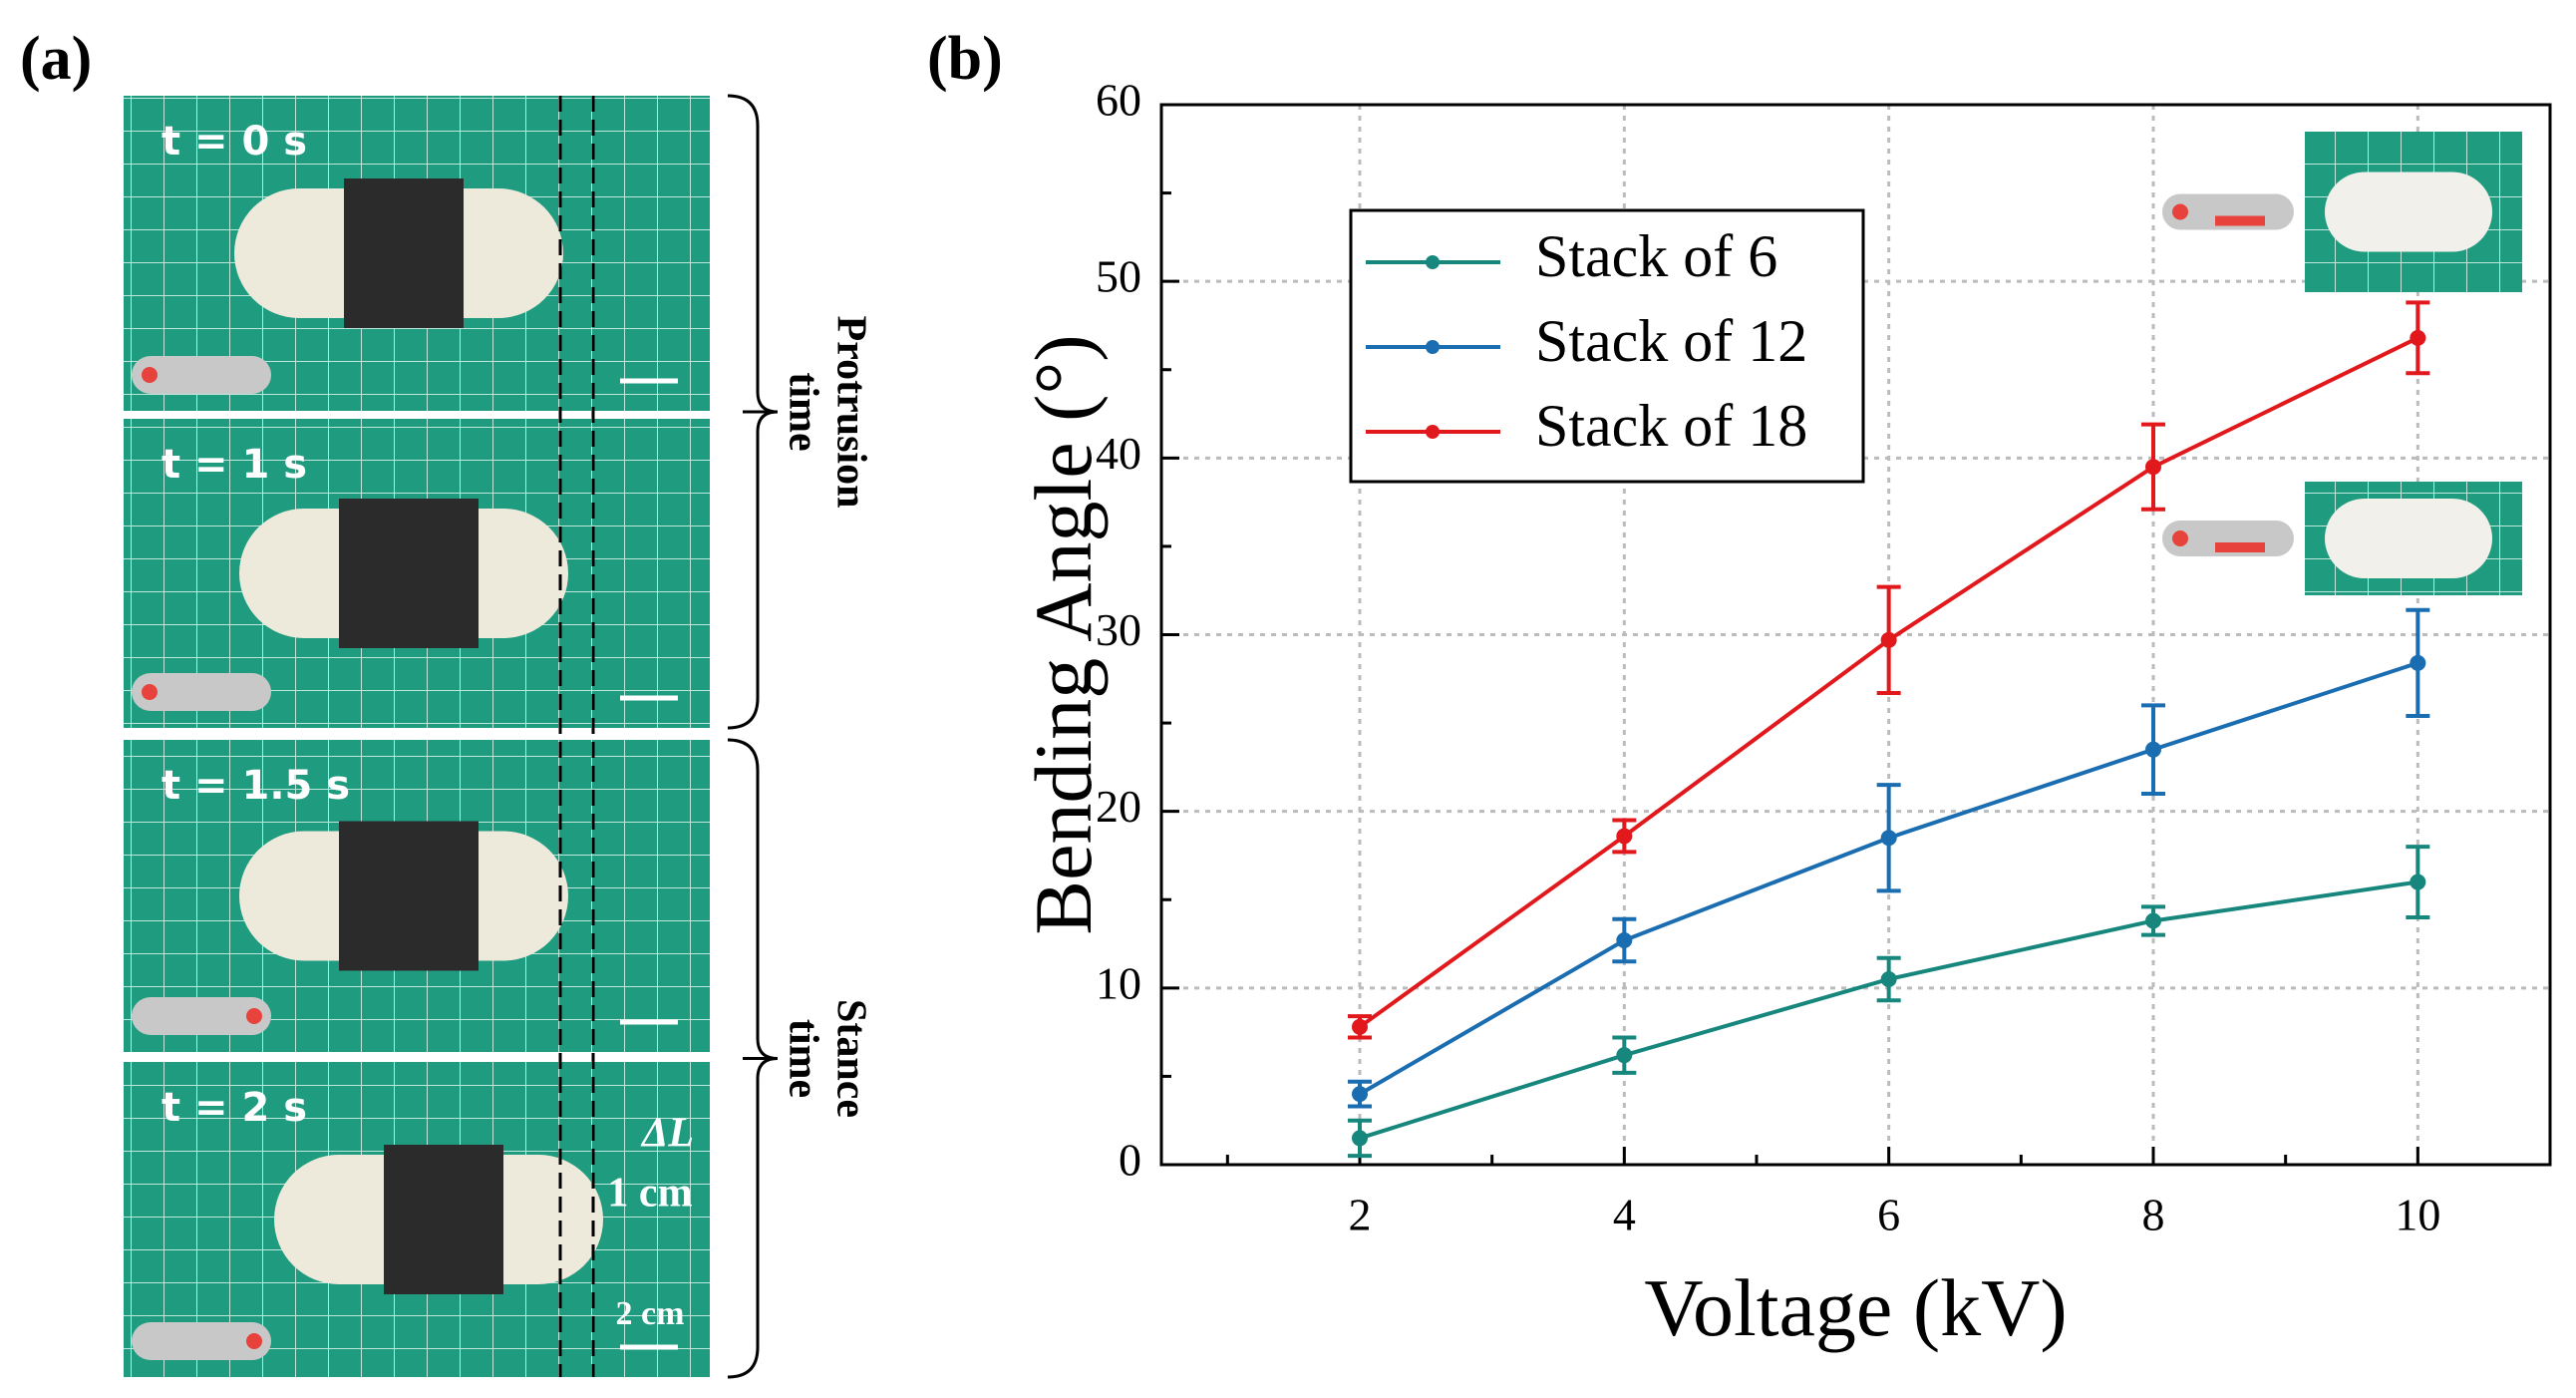 The height and width of the screenshot is (1398, 2576). I want to click on phase-label: Protrusion, so click(850, 412).